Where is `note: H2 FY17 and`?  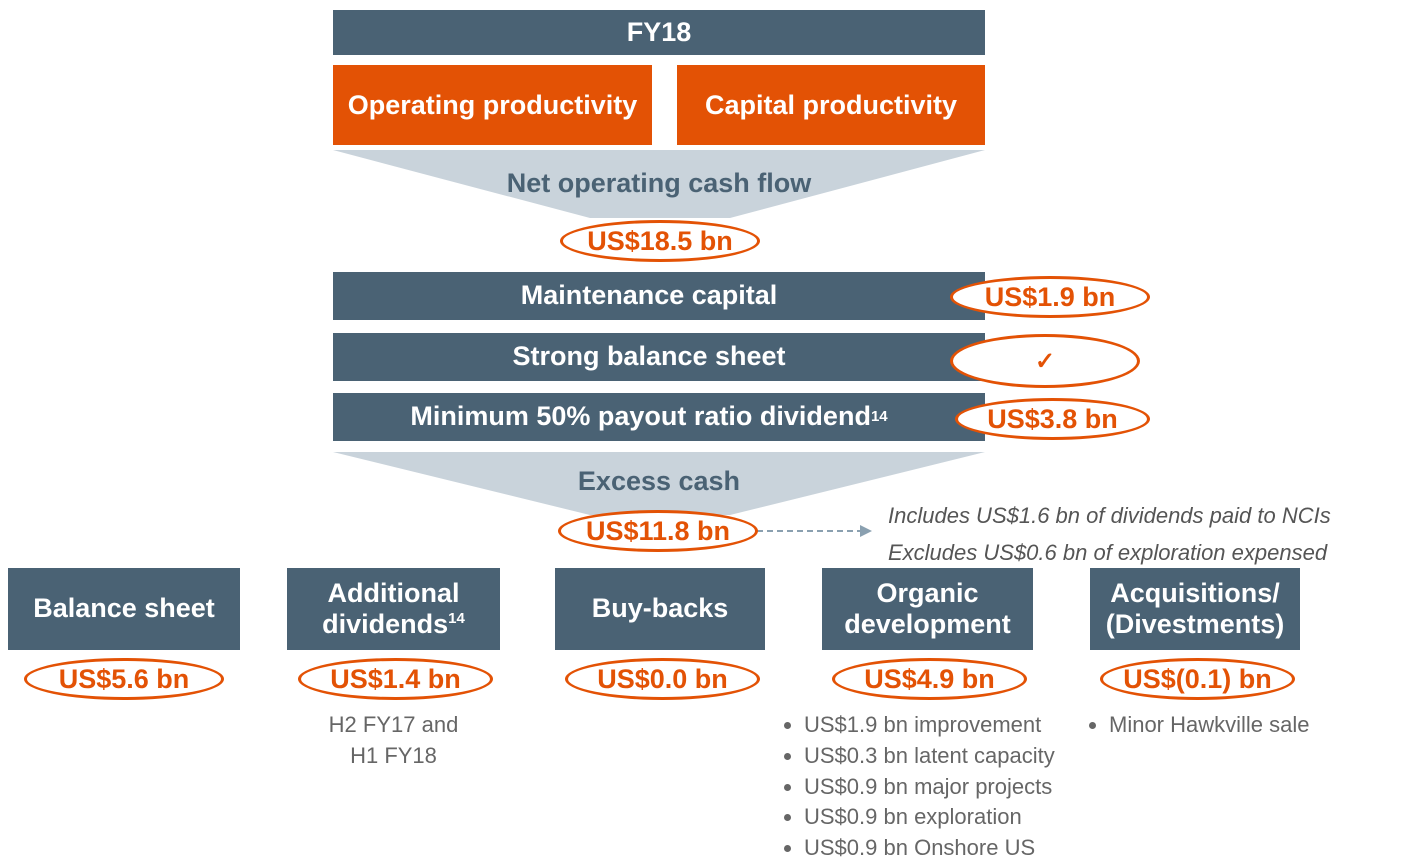 note: H2 FY17 and is located at coordinates (393, 724).